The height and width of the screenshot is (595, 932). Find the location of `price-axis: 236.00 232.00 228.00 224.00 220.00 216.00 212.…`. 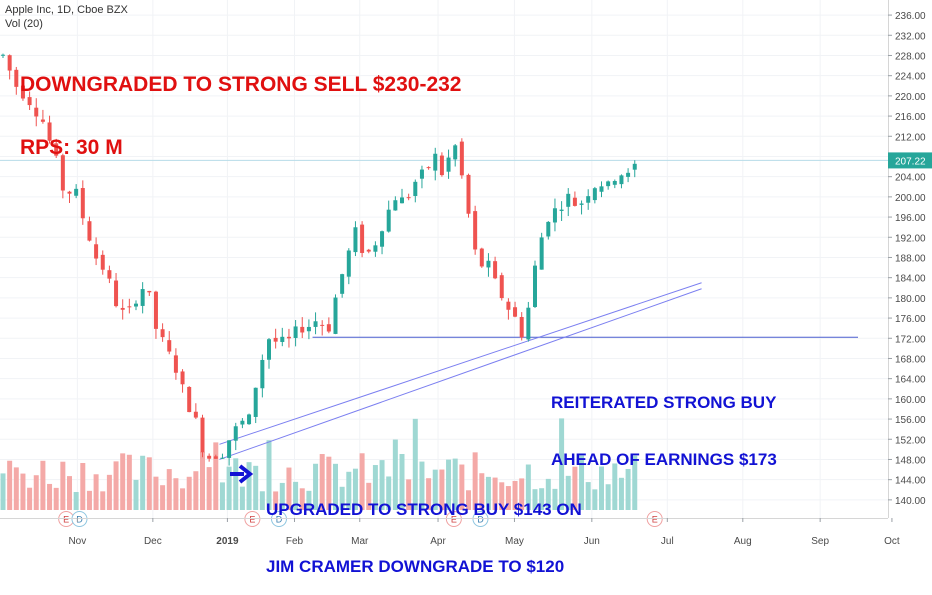

price-axis: 236.00 232.00 228.00 224.00 220.00 216.00 212.… is located at coordinates (910, 275).